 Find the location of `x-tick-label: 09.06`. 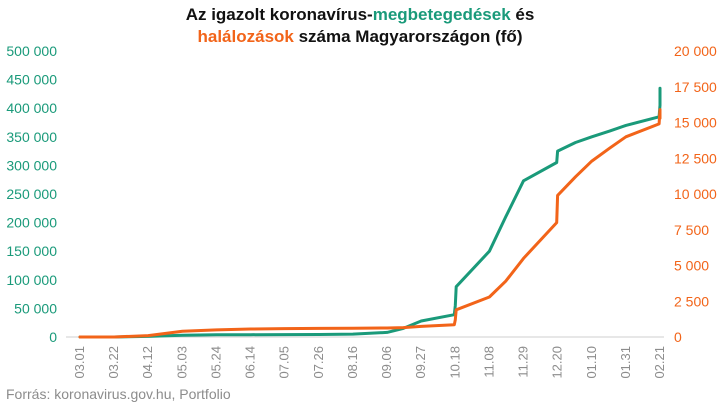

x-tick-label: 09.06 is located at coordinates (386, 362).